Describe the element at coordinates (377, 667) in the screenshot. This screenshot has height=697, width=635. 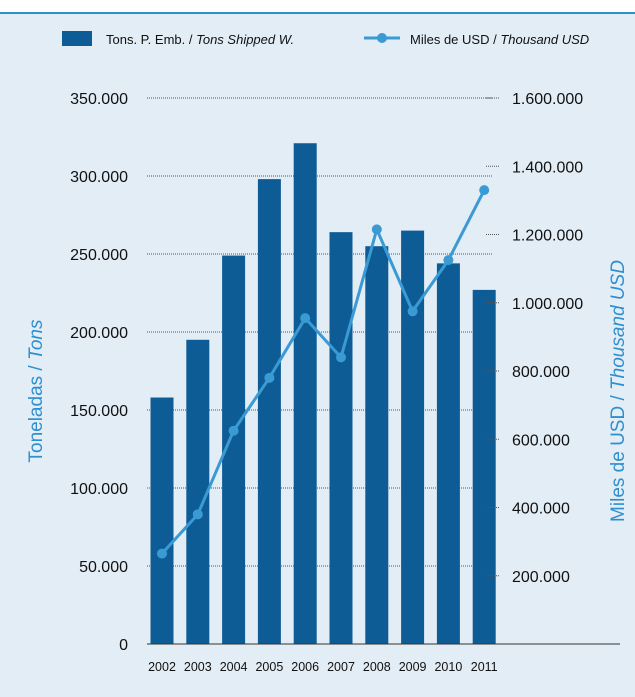
I see `x-tick-label: 2008` at that location.